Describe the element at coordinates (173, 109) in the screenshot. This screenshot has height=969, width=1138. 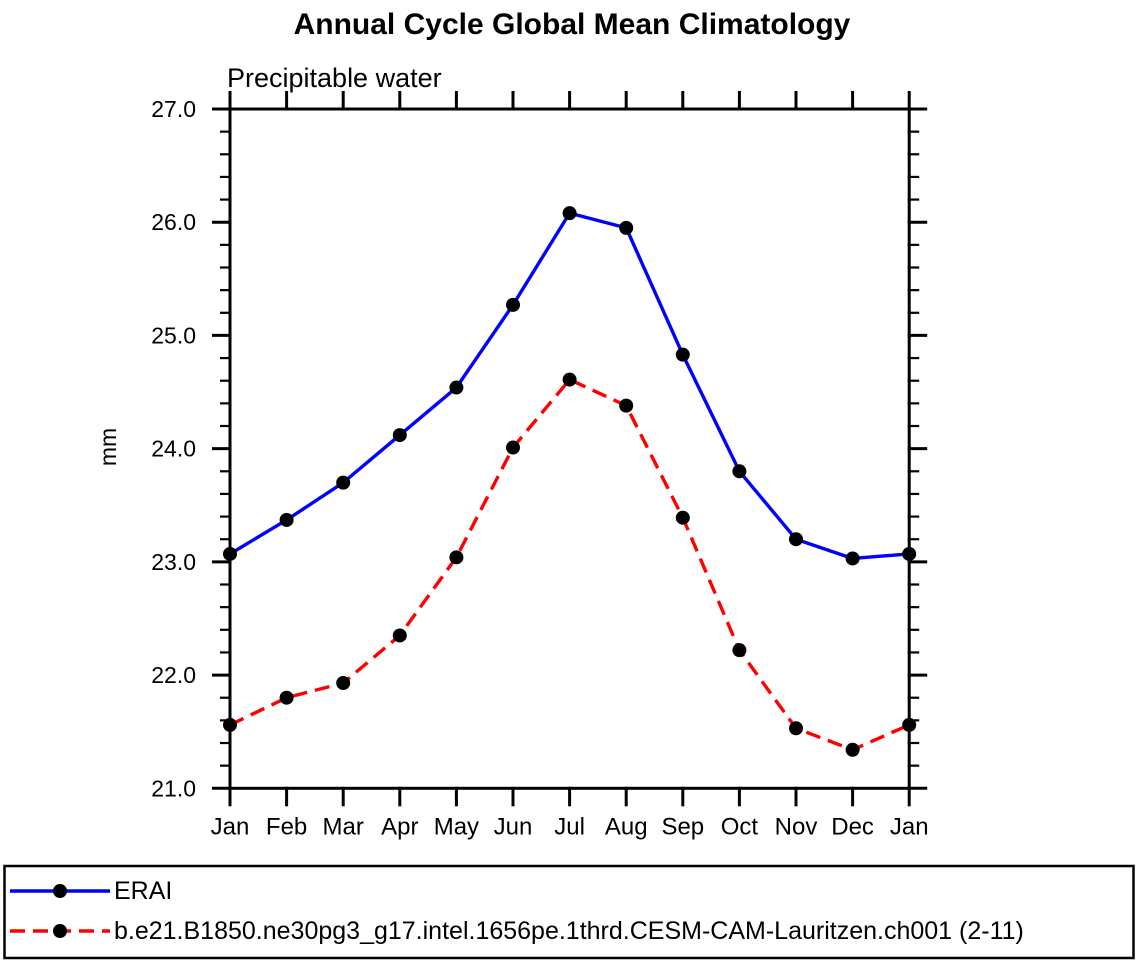
I see `y-tick-label: 27.0` at that location.